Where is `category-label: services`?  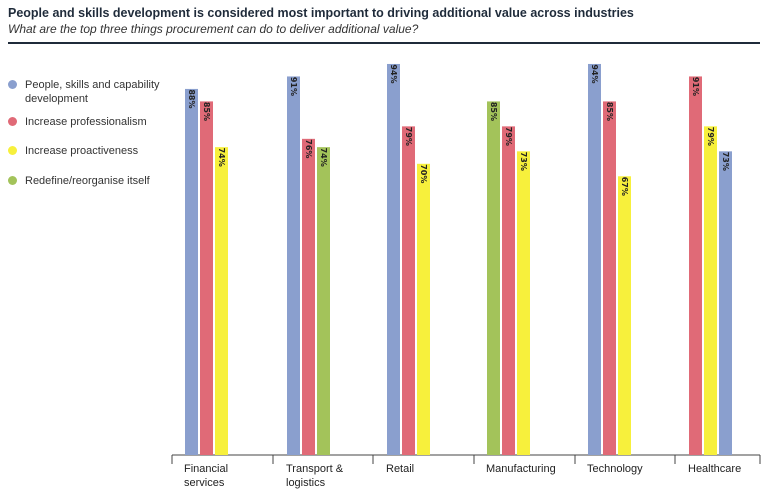 category-label: services is located at coordinates (204, 483).